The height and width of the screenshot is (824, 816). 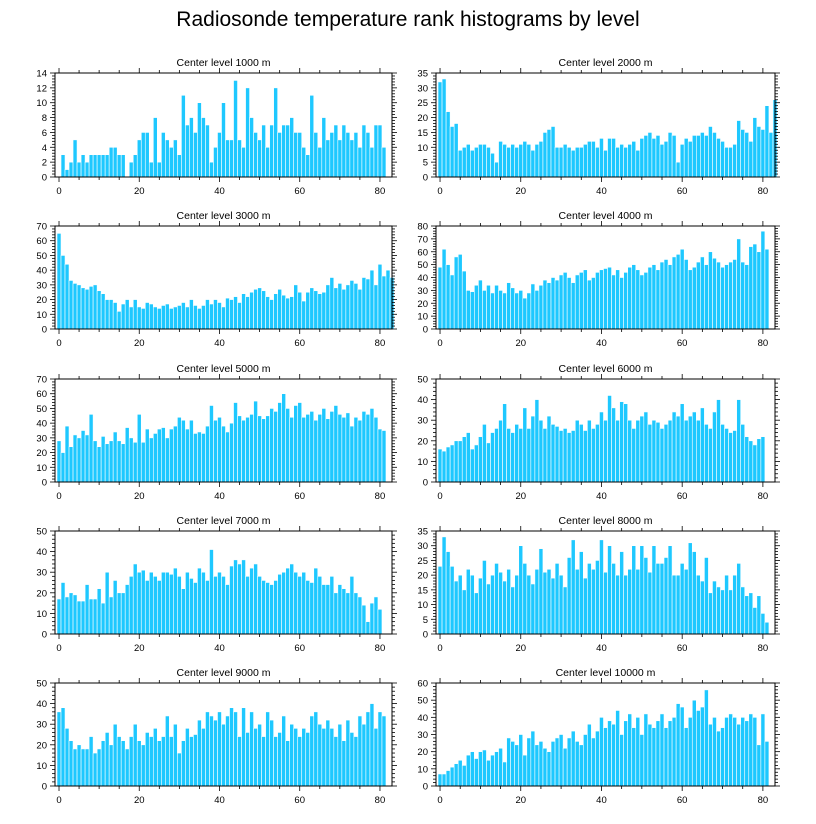 What do you see at coordinates (422, 684) in the screenshot?
I see `y-tick-label: 60` at bounding box center [422, 684].